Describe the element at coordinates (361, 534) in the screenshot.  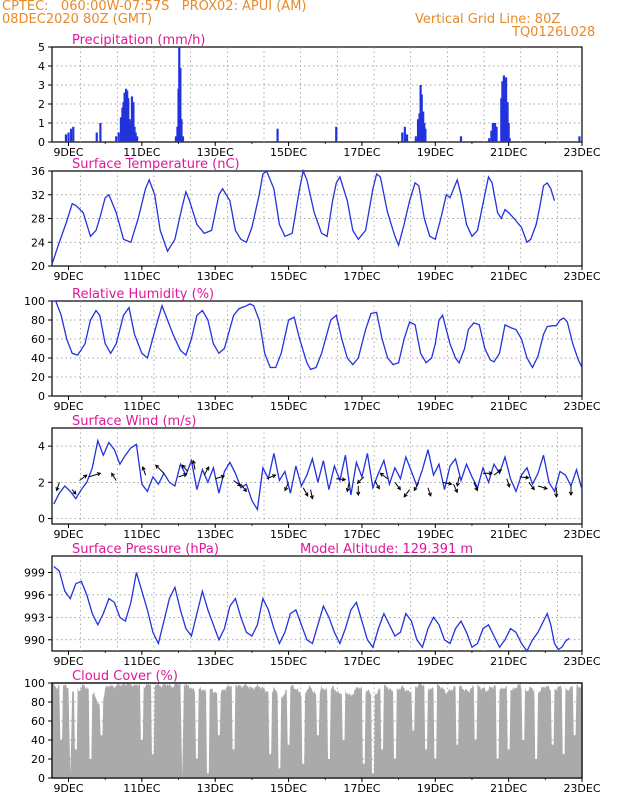
I see `wind-xtick-label: 17DEC` at that location.